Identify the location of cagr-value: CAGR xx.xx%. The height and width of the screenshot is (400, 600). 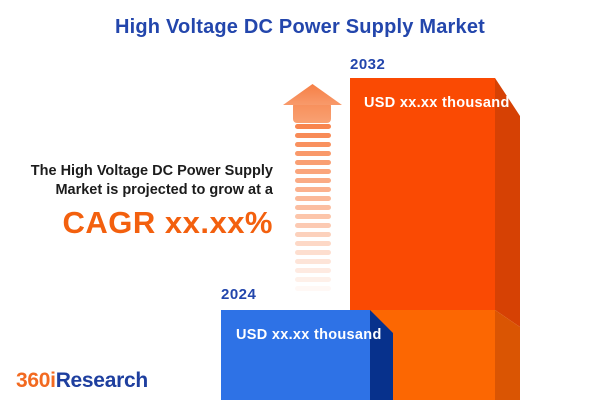
(167, 222).